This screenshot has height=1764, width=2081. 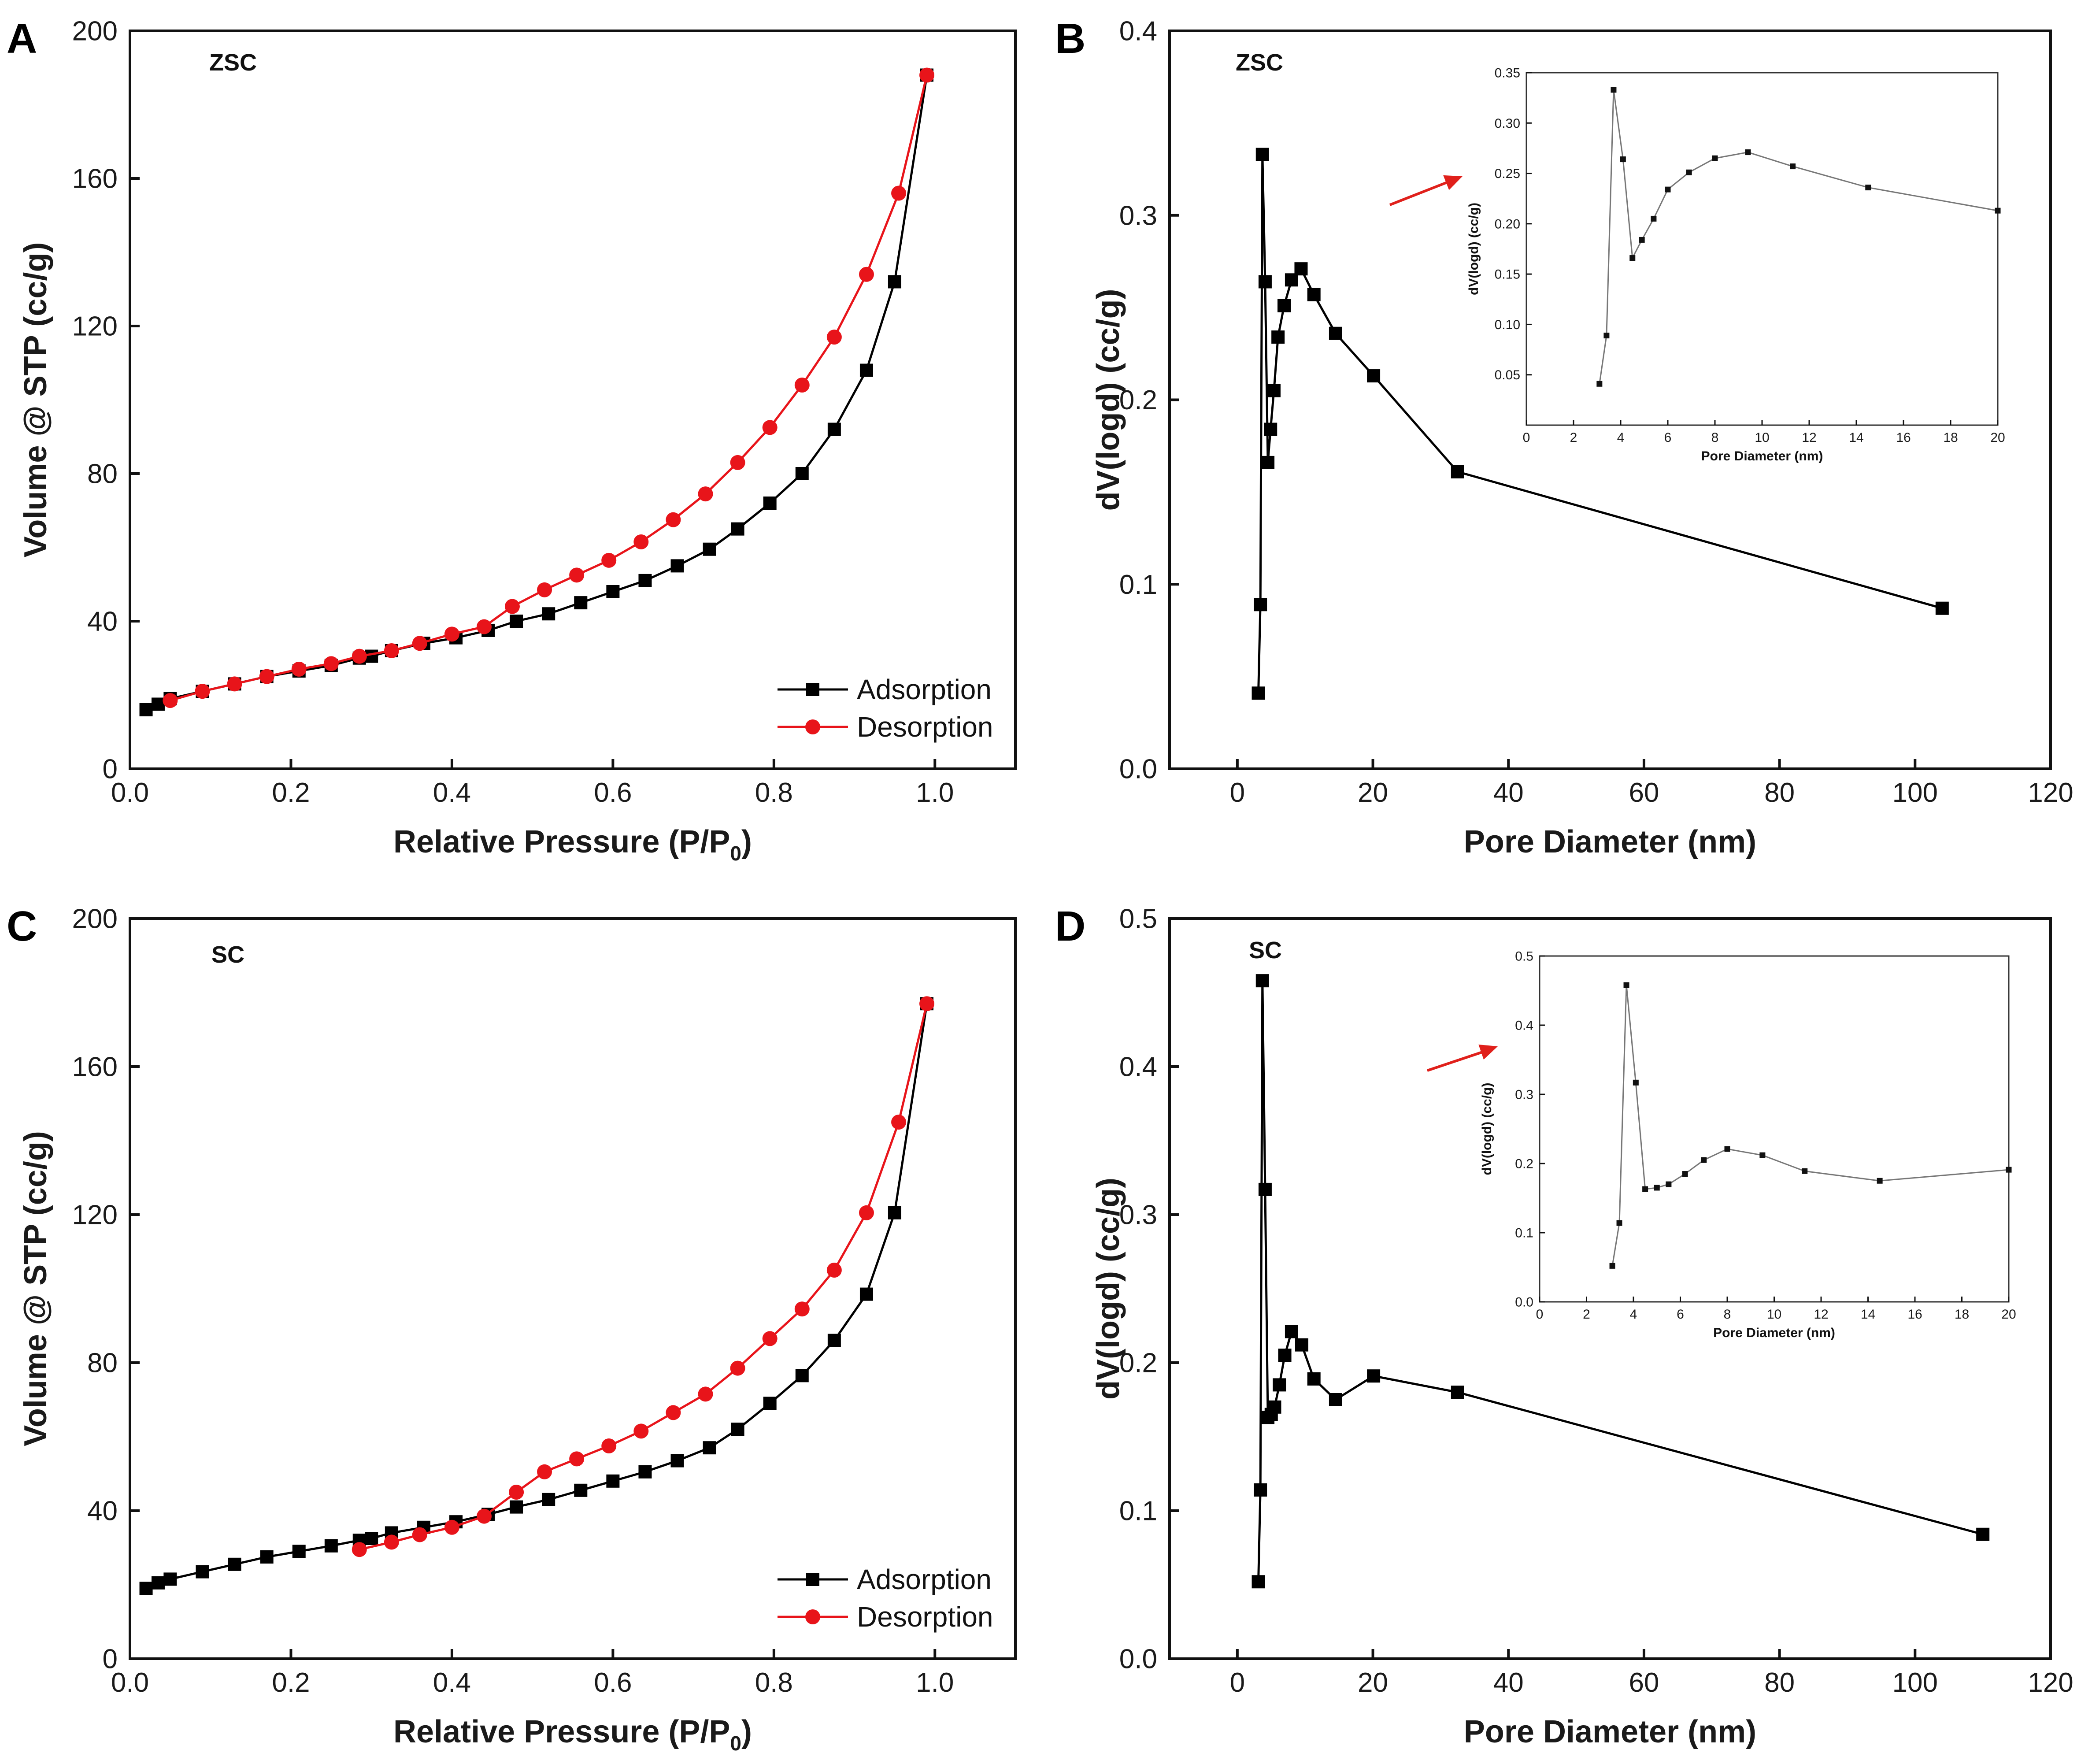 What do you see at coordinates (1762, 437) in the screenshot?
I see `inset-x-tick-label: 10` at bounding box center [1762, 437].